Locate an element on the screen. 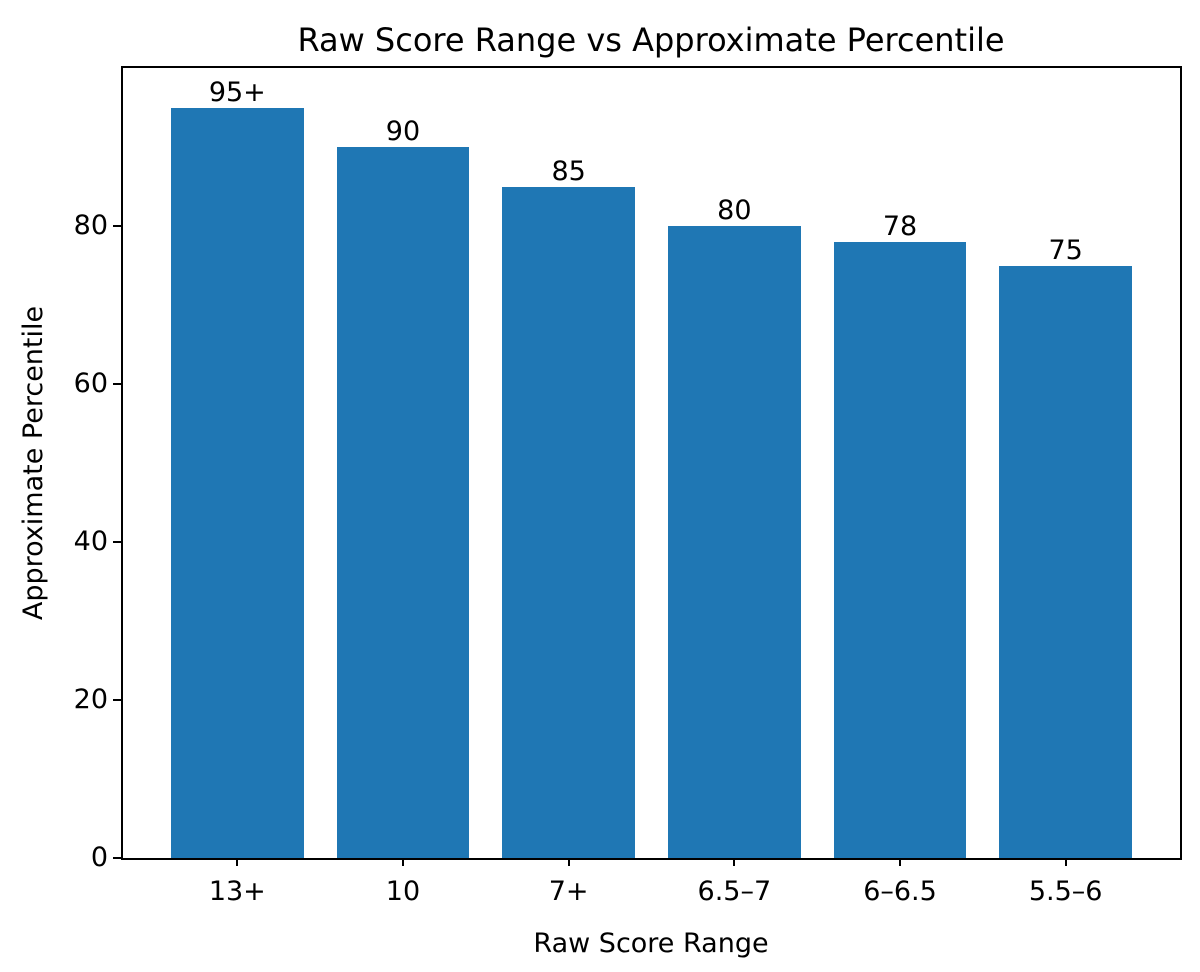 This screenshot has width=1200, height=972. y-tick-label: 60 is located at coordinates (90, 383).